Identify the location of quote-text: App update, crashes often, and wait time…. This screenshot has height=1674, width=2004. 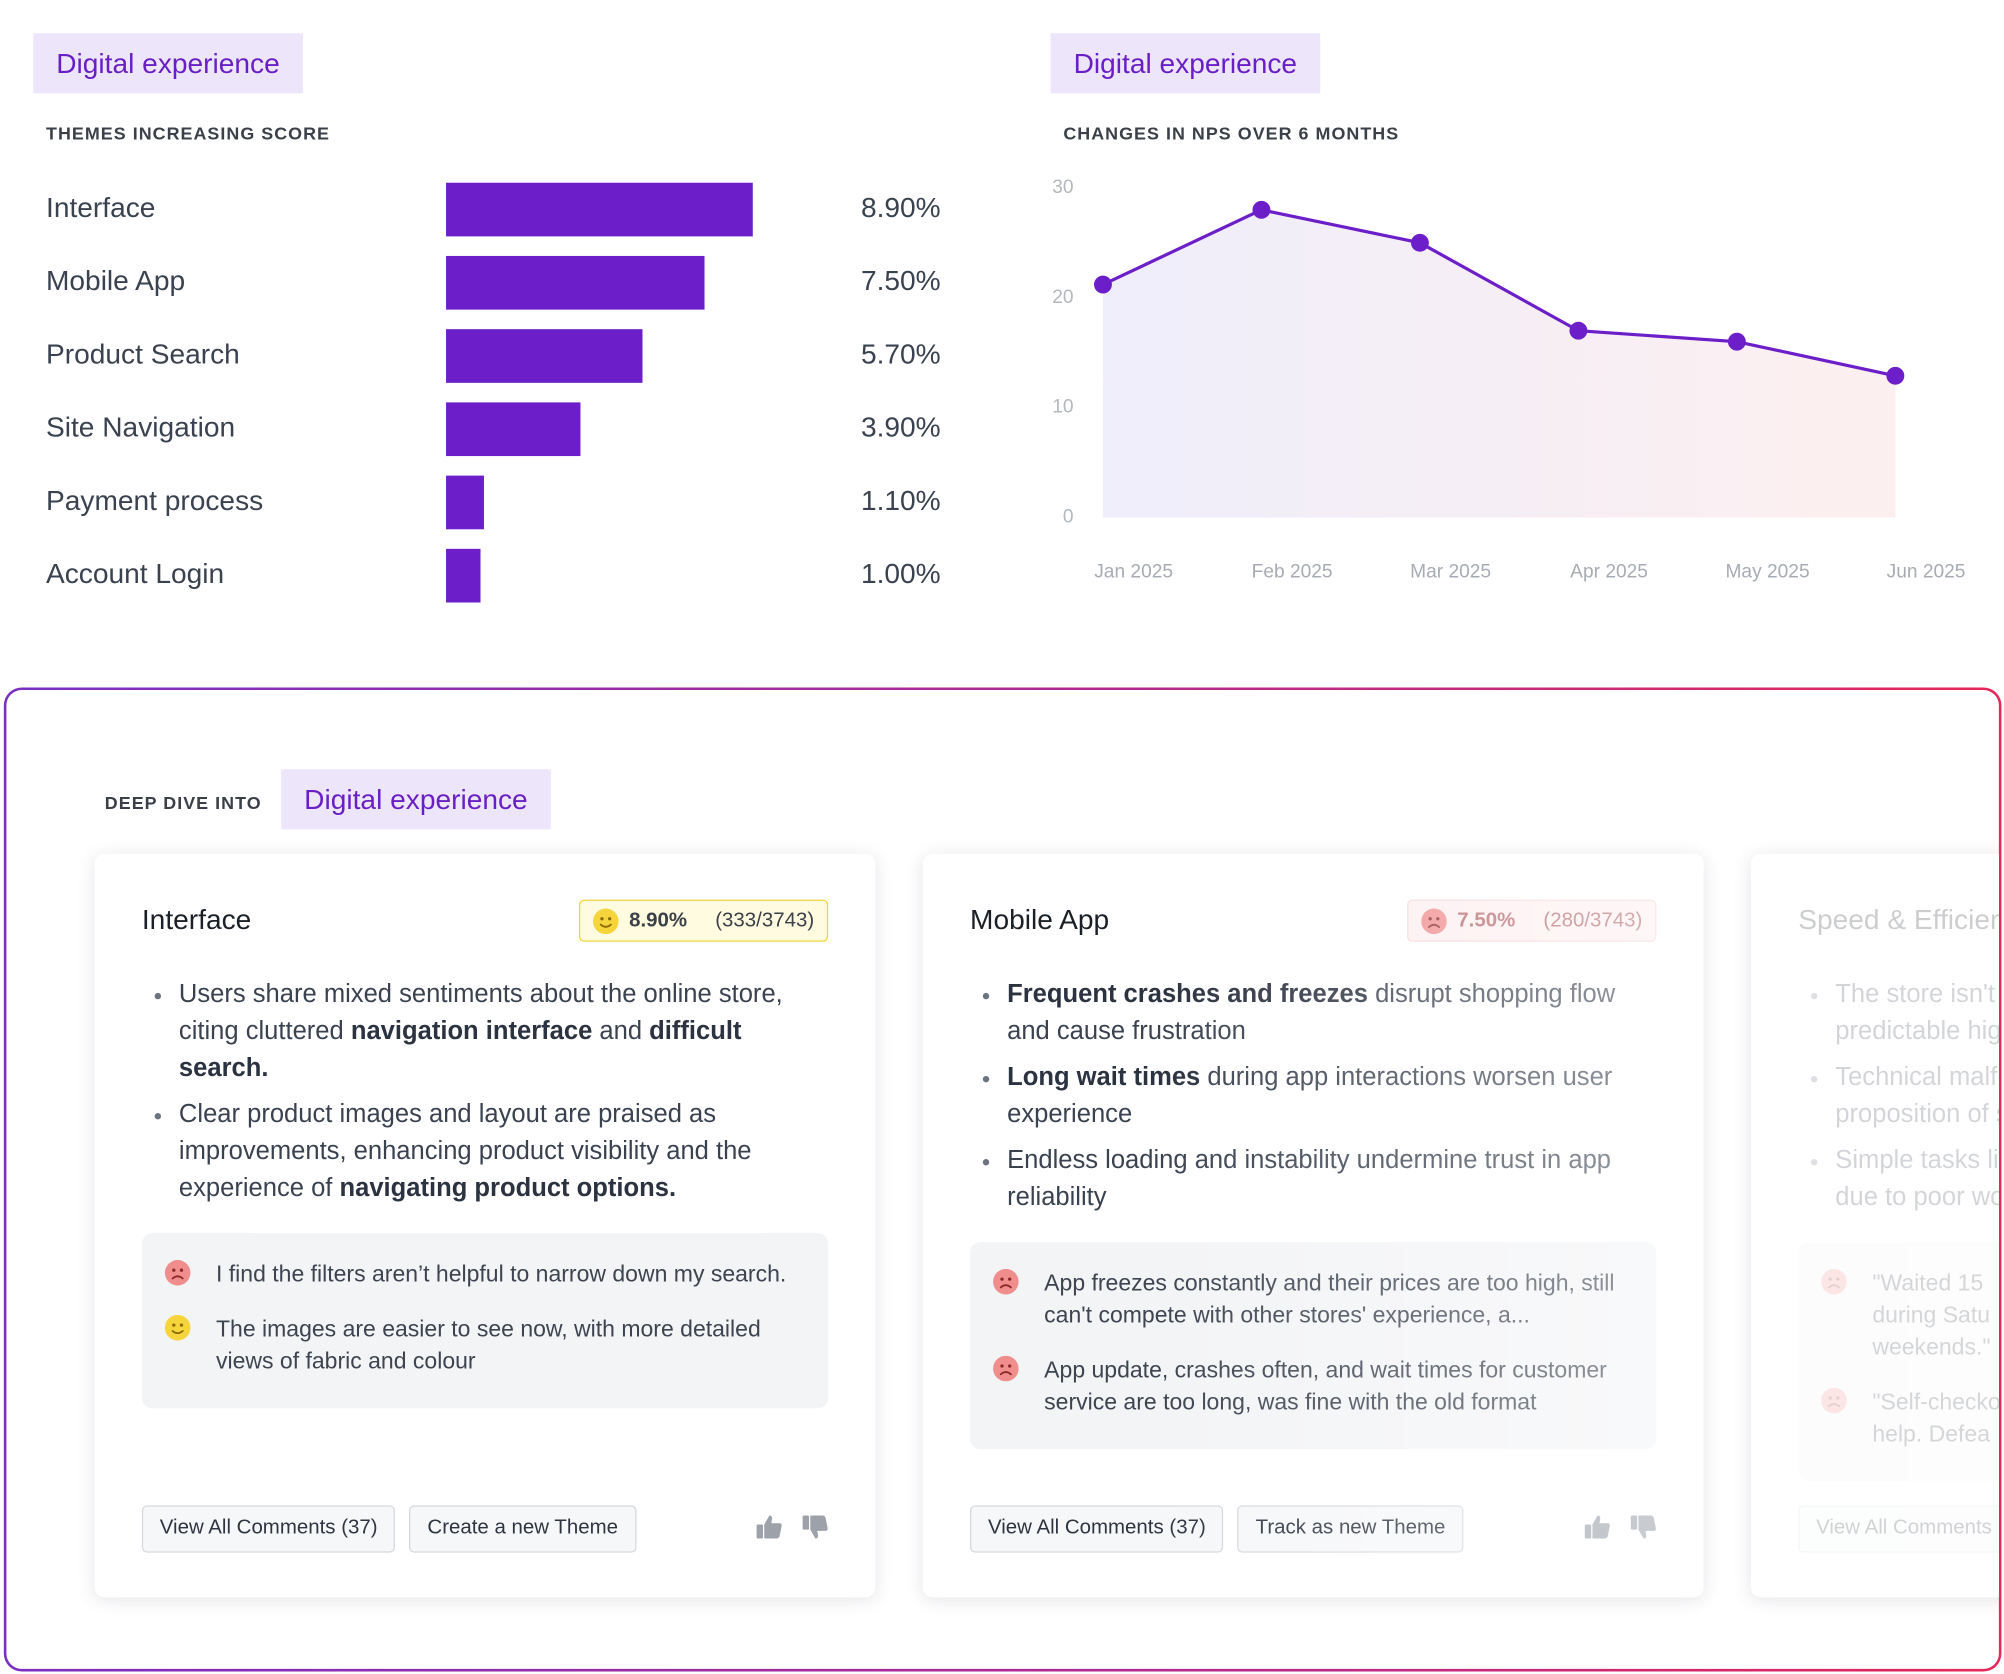
(1325, 1386).